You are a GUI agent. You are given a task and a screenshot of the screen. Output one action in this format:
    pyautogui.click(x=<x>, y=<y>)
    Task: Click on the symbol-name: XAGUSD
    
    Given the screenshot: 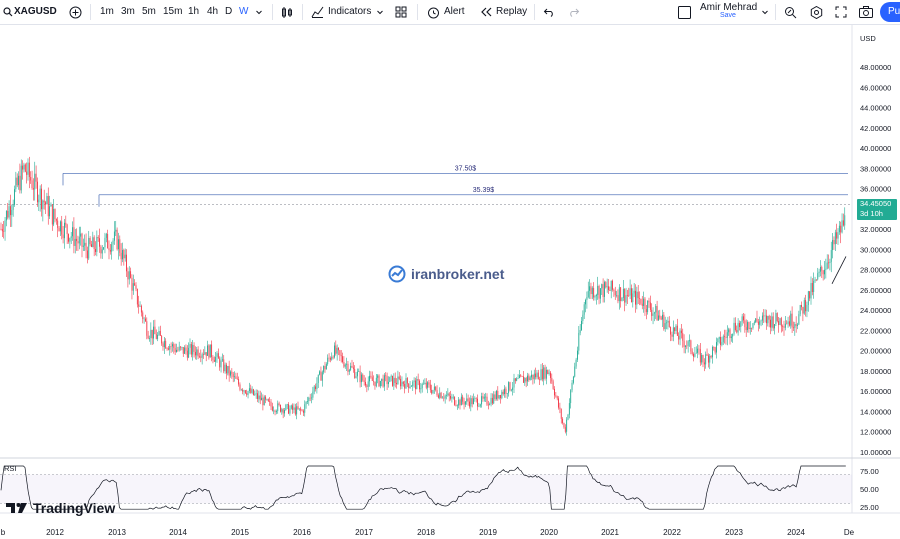 What is the action you would take?
    pyautogui.click(x=35, y=11)
    